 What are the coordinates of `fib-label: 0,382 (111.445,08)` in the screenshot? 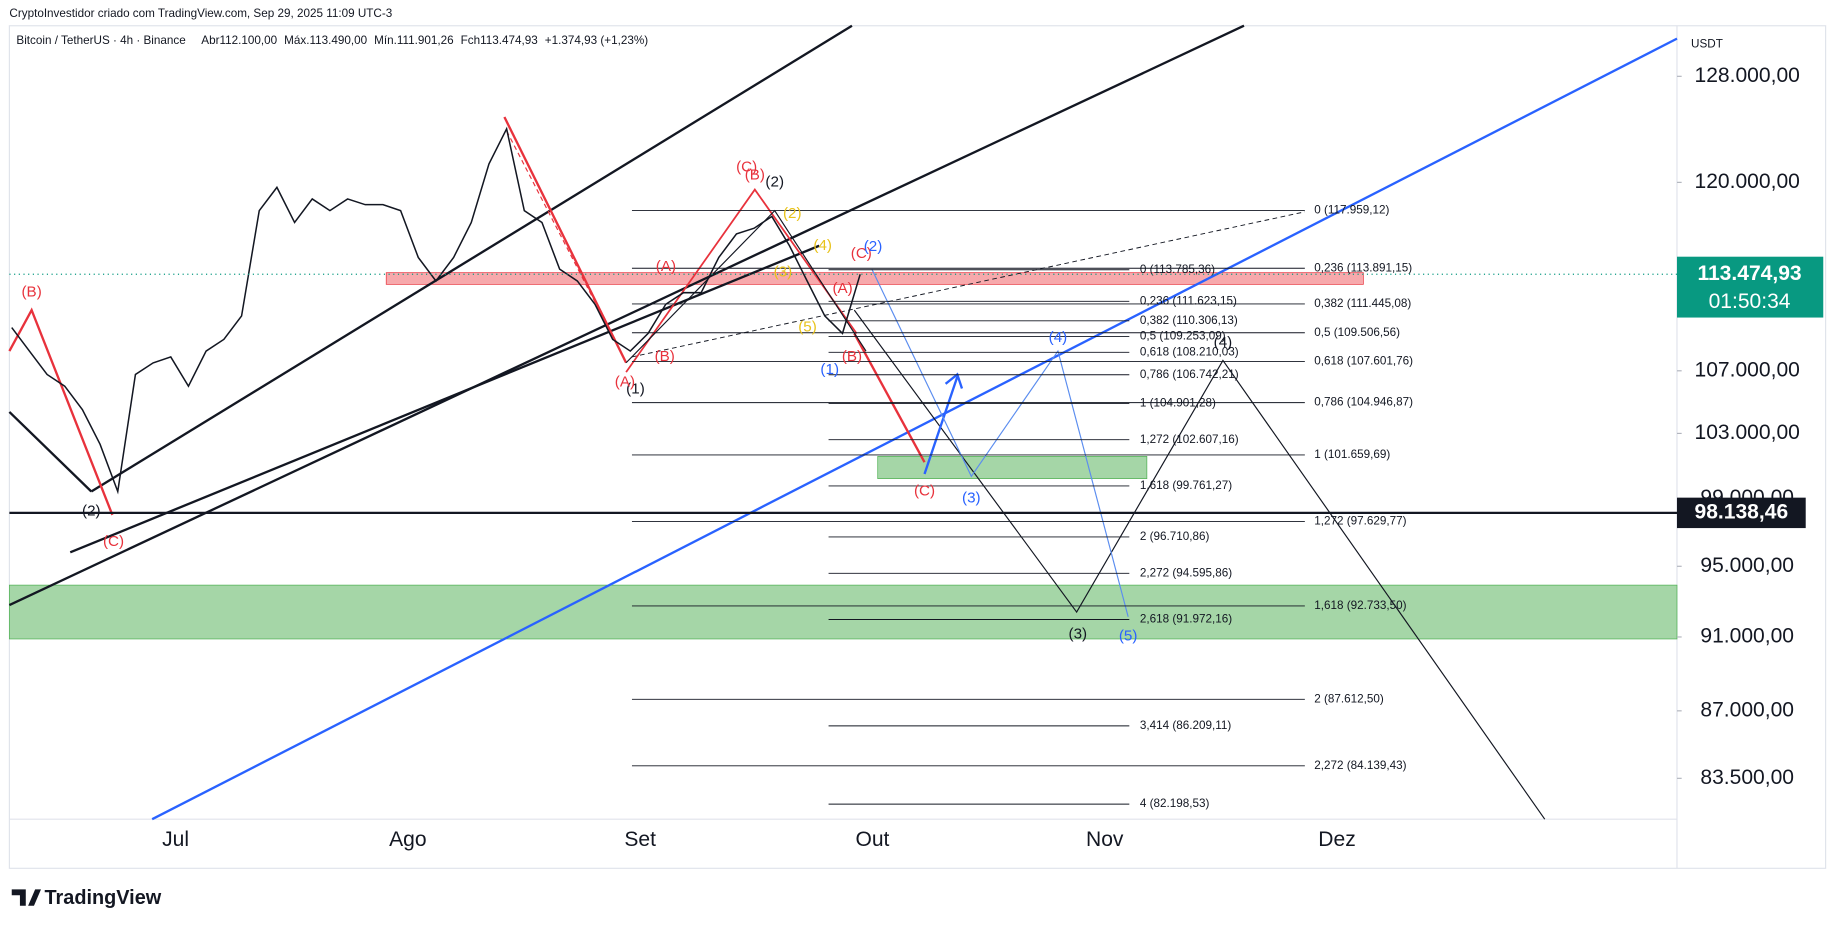 It's located at (1362, 303).